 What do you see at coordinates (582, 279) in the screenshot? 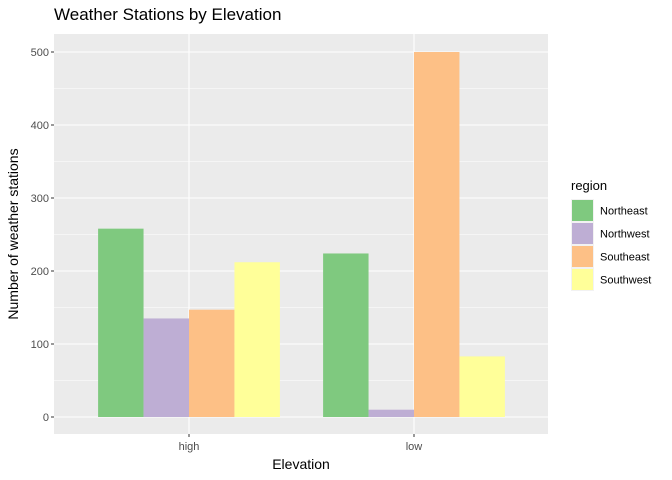
I see `legend-swatch-southwest` at bounding box center [582, 279].